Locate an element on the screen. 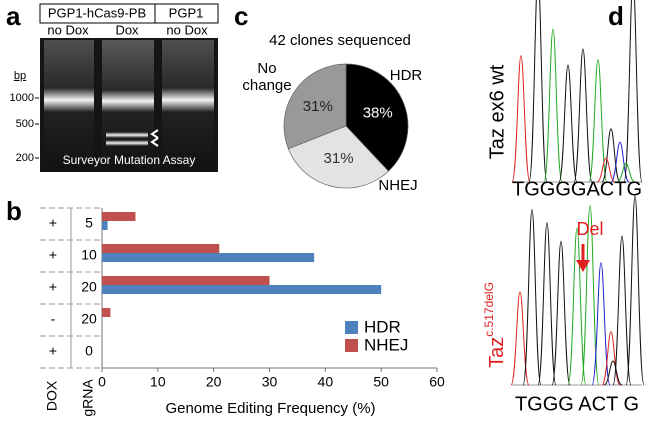 Image resolution: width=645 pixels, height=430 pixels. trace-label-base: Taz is located at coordinates (497, 352).